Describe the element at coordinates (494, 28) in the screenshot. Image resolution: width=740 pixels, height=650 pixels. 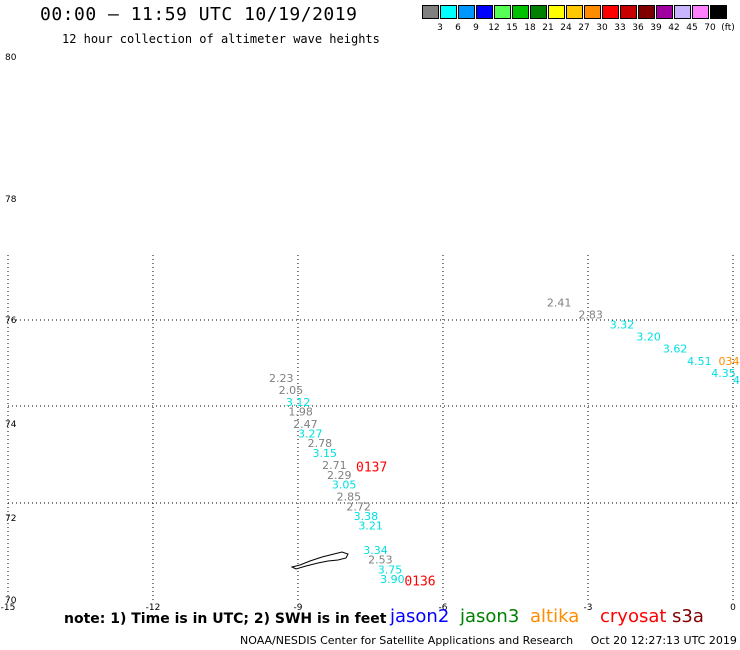
I see `legend-bin-label: 12` at that location.